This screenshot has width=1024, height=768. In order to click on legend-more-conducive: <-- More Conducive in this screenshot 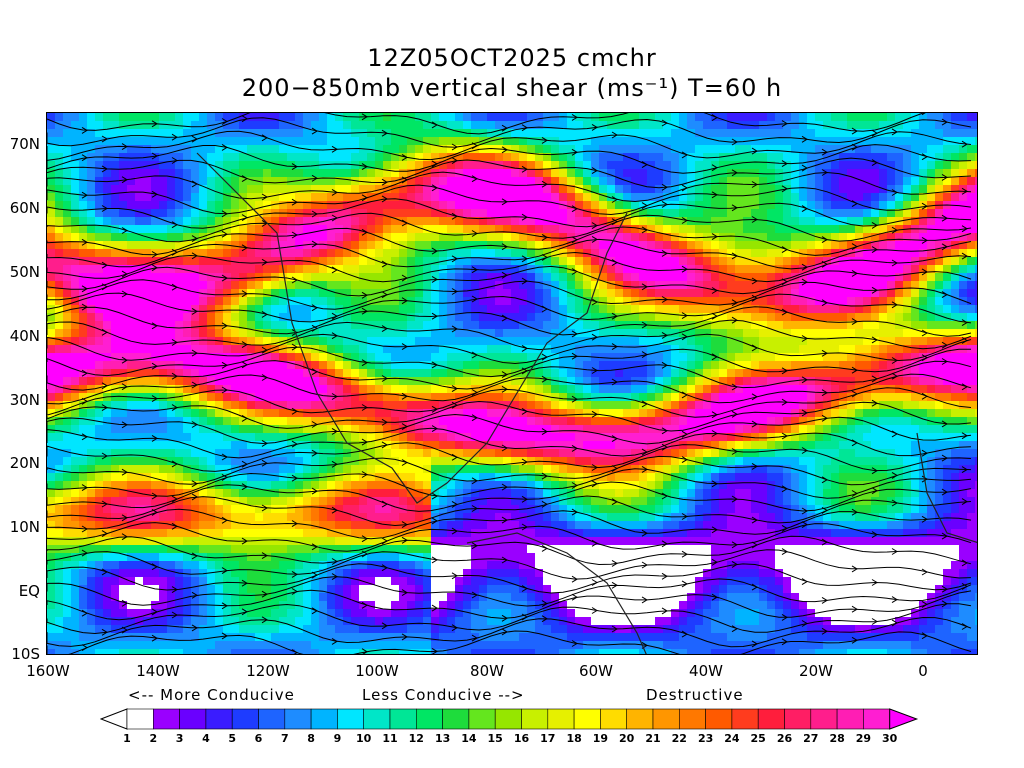, I will do `click(211, 695)`.